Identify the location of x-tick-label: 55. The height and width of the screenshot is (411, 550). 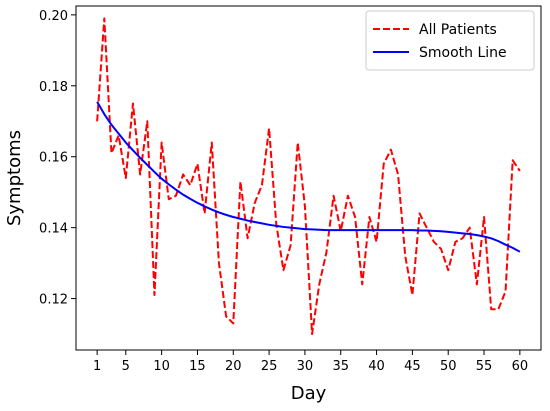
(484, 366).